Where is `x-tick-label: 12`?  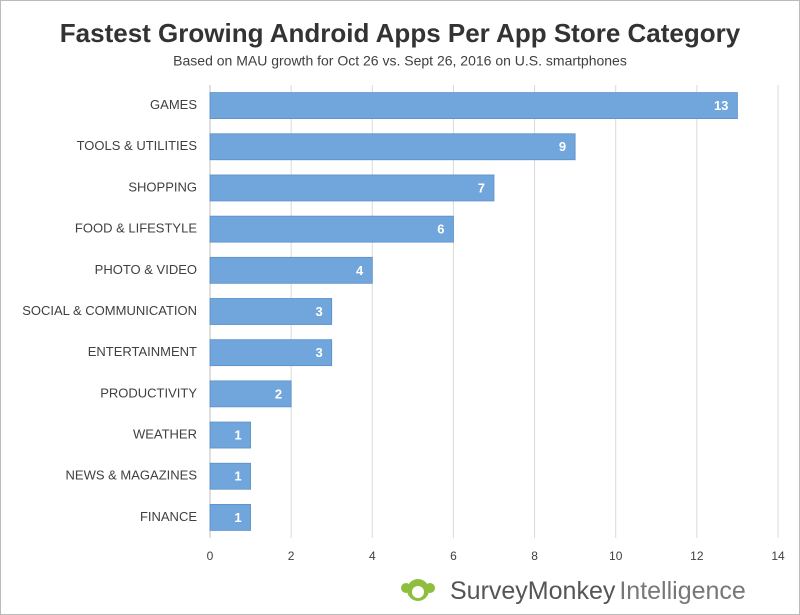 x-tick-label: 12 is located at coordinates (697, 556).